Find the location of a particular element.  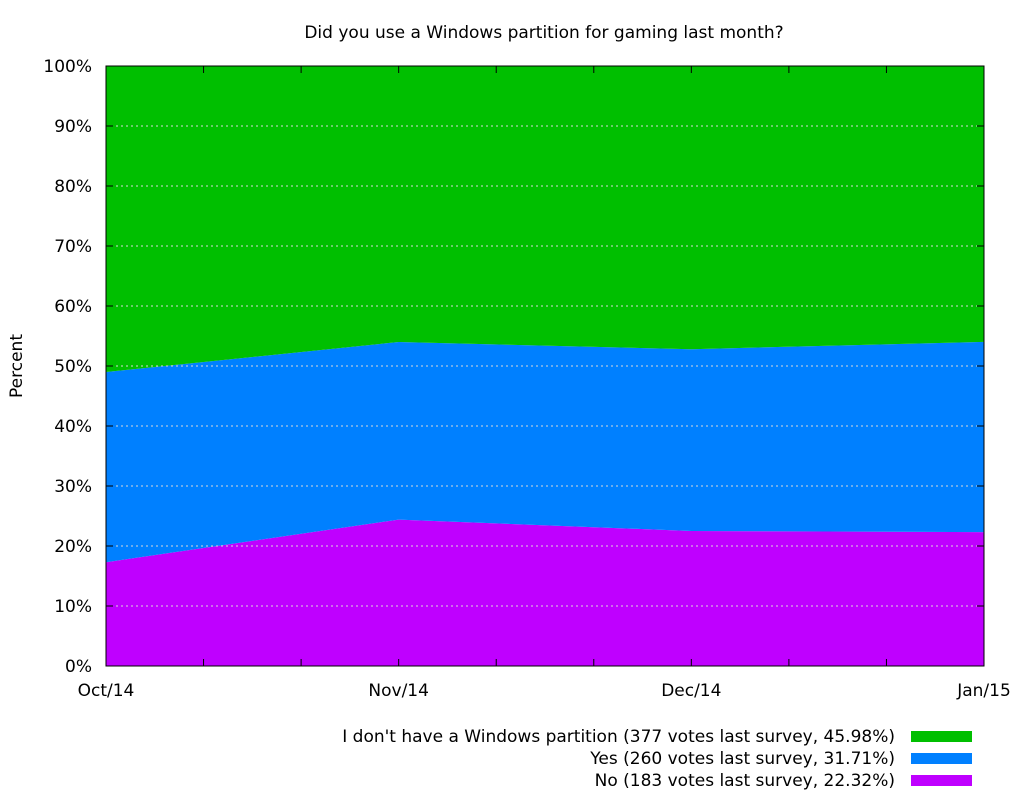

y-tick-label: 100% is located at coordinates (67, 67).